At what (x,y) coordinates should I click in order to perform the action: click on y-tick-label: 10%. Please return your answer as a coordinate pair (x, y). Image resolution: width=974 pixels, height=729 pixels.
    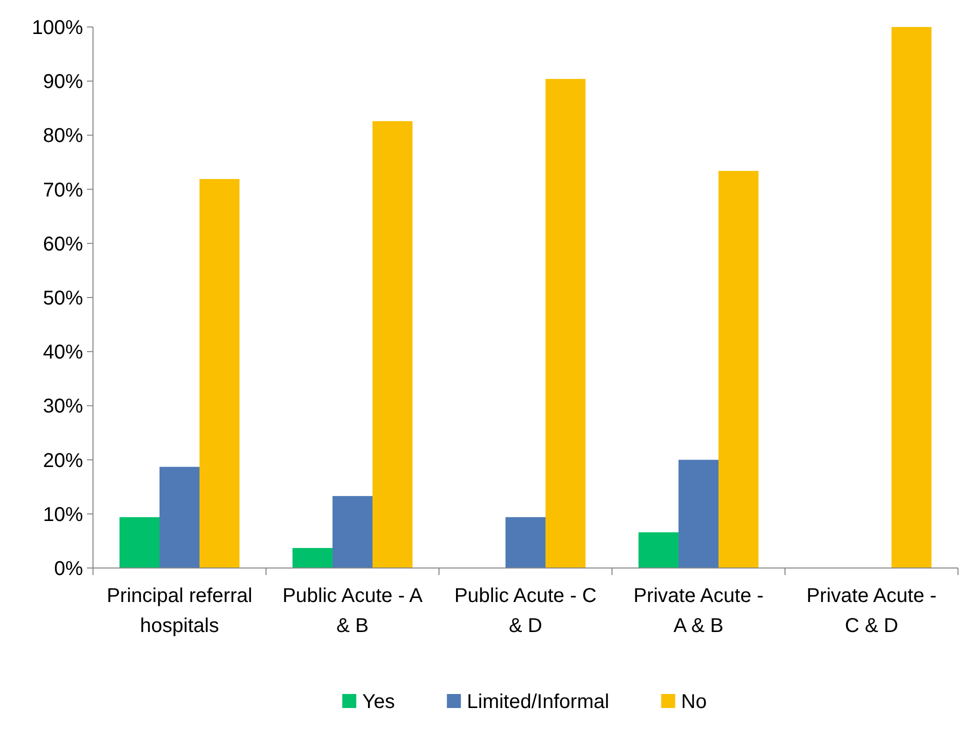
    Looking at the image, I should click on (63, 515).